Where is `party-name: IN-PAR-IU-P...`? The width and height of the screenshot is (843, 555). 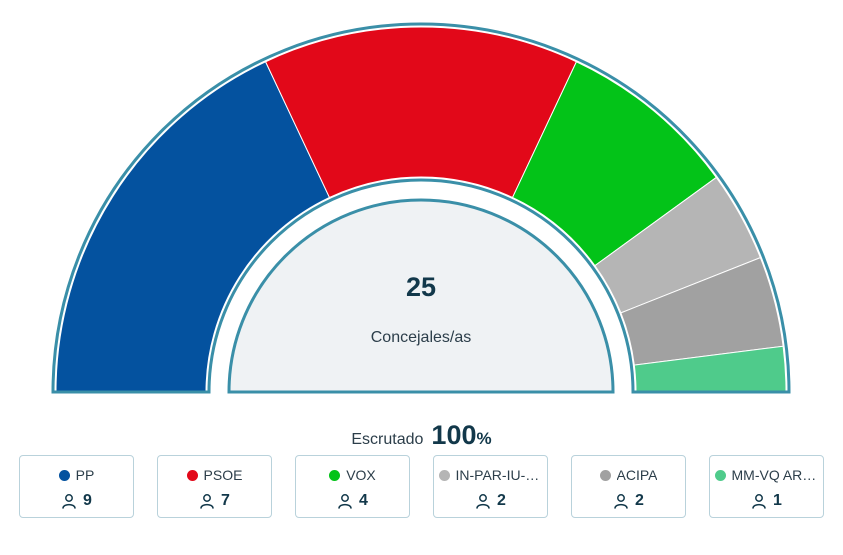 party-name: IN-PAR-IU-P... is located at coordinates (499, 475).